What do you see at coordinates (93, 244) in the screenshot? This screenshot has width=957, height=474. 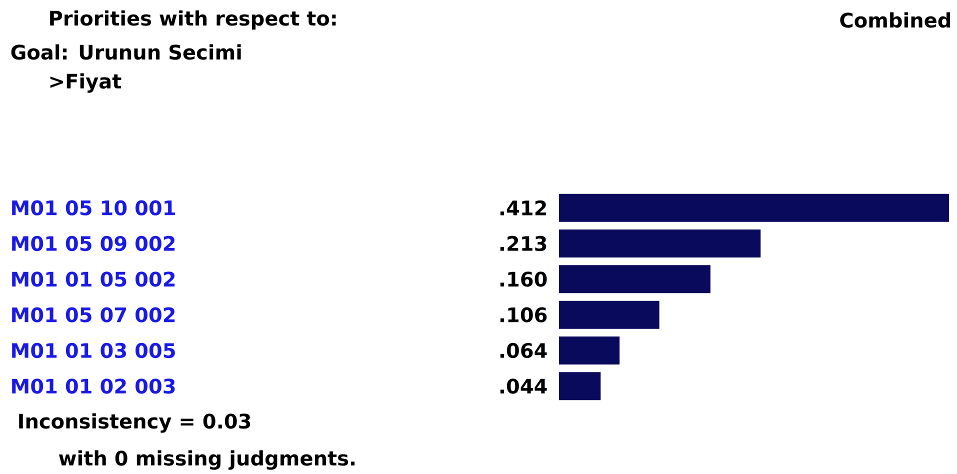 I see `y-tick-label: M01 05 09 002` at bounding box center [93, 244].